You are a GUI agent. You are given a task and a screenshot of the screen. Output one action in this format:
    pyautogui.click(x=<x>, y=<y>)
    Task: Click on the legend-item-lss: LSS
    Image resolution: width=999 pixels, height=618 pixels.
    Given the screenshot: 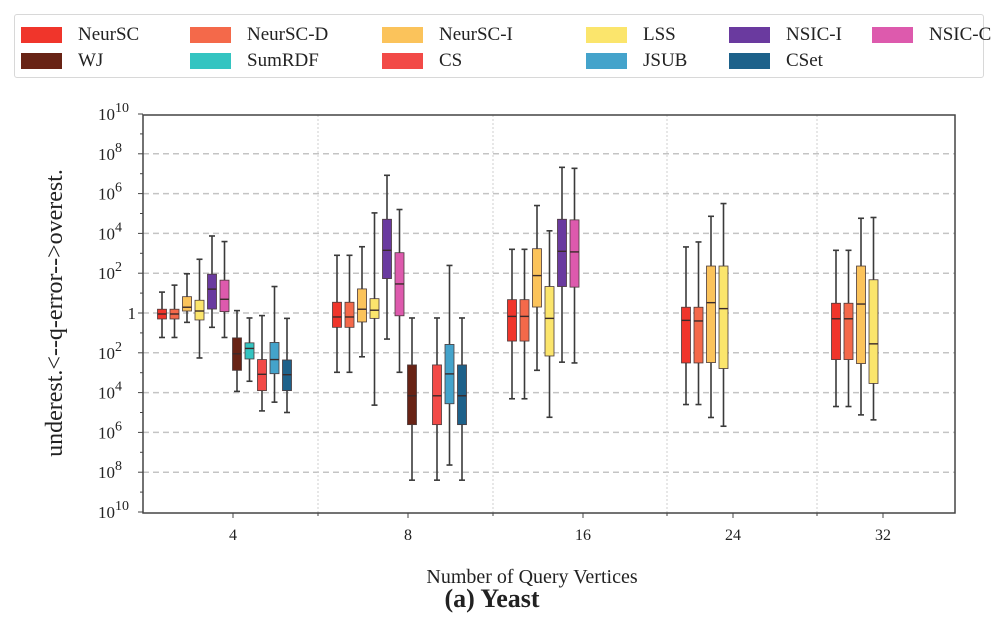 What is the action you would take?
    pyautogui.click(x=631, y=35)
    